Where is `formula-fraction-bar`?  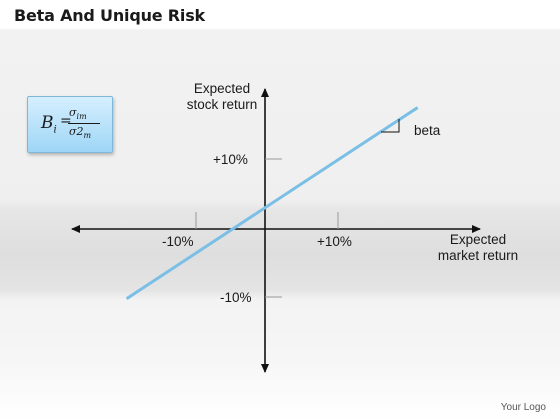 formula-fraction-bar is located at coordinates (84, 123).